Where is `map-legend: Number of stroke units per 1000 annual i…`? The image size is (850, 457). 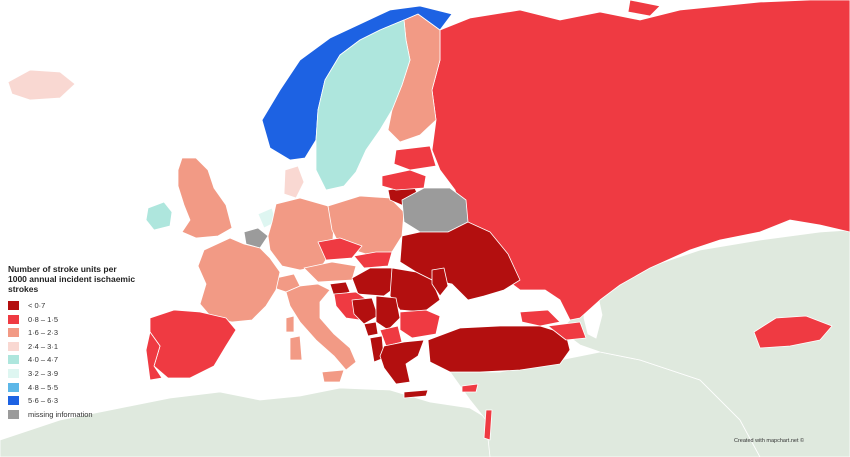
map-legend: Number of stroke units per 1000 annual i… is located at coordinates (93, 343).